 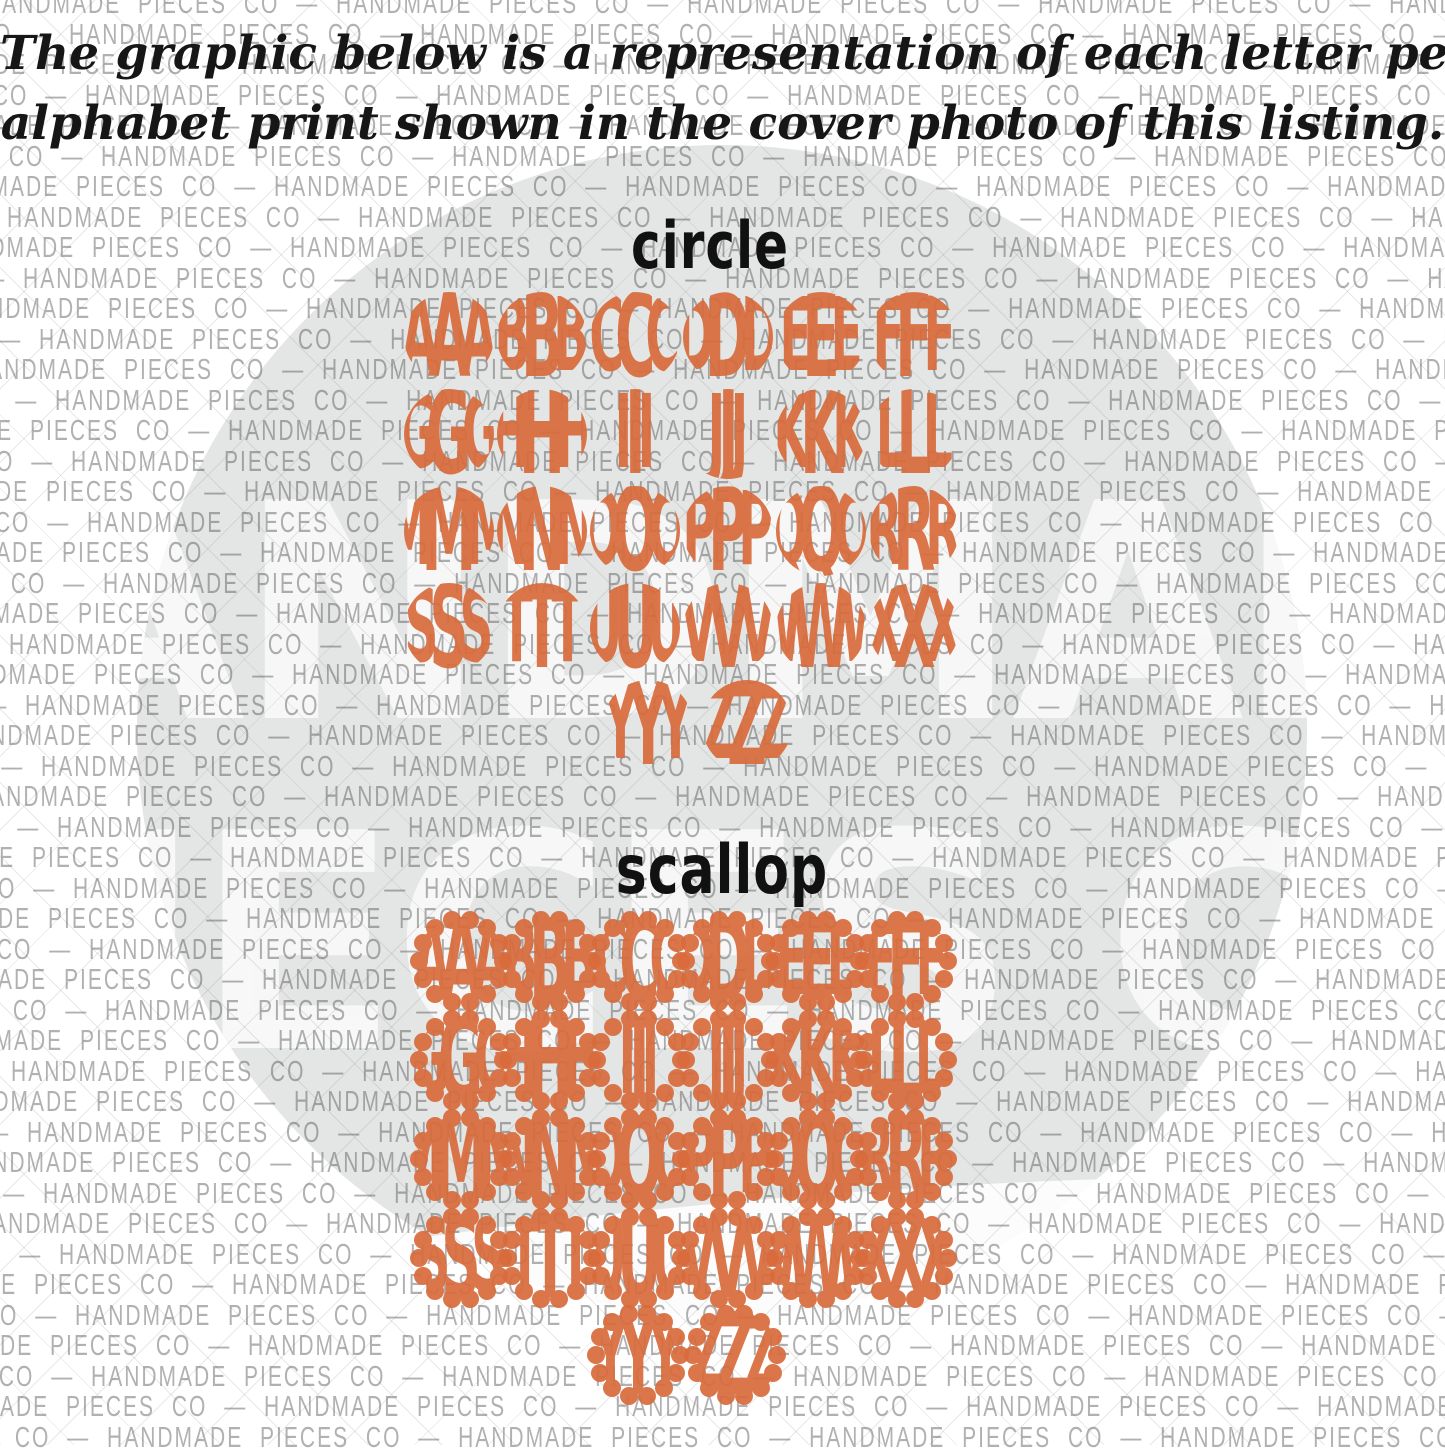 I want to click on monogram-disc: XXX, so click(x=906, y=1258).